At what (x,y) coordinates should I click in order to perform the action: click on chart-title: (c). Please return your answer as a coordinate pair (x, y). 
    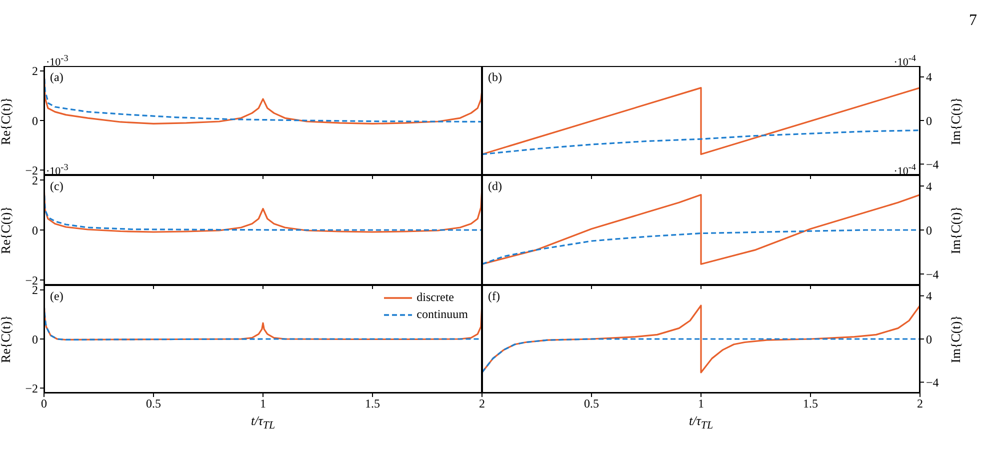
    Looking at the image, I should click on (57, 186).